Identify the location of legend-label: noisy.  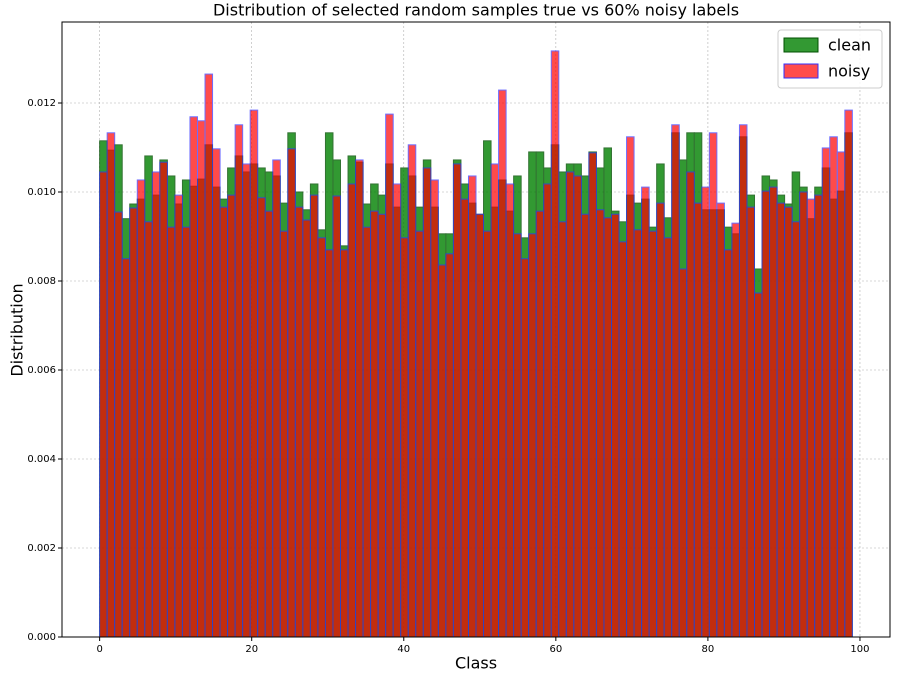
(849, 71).